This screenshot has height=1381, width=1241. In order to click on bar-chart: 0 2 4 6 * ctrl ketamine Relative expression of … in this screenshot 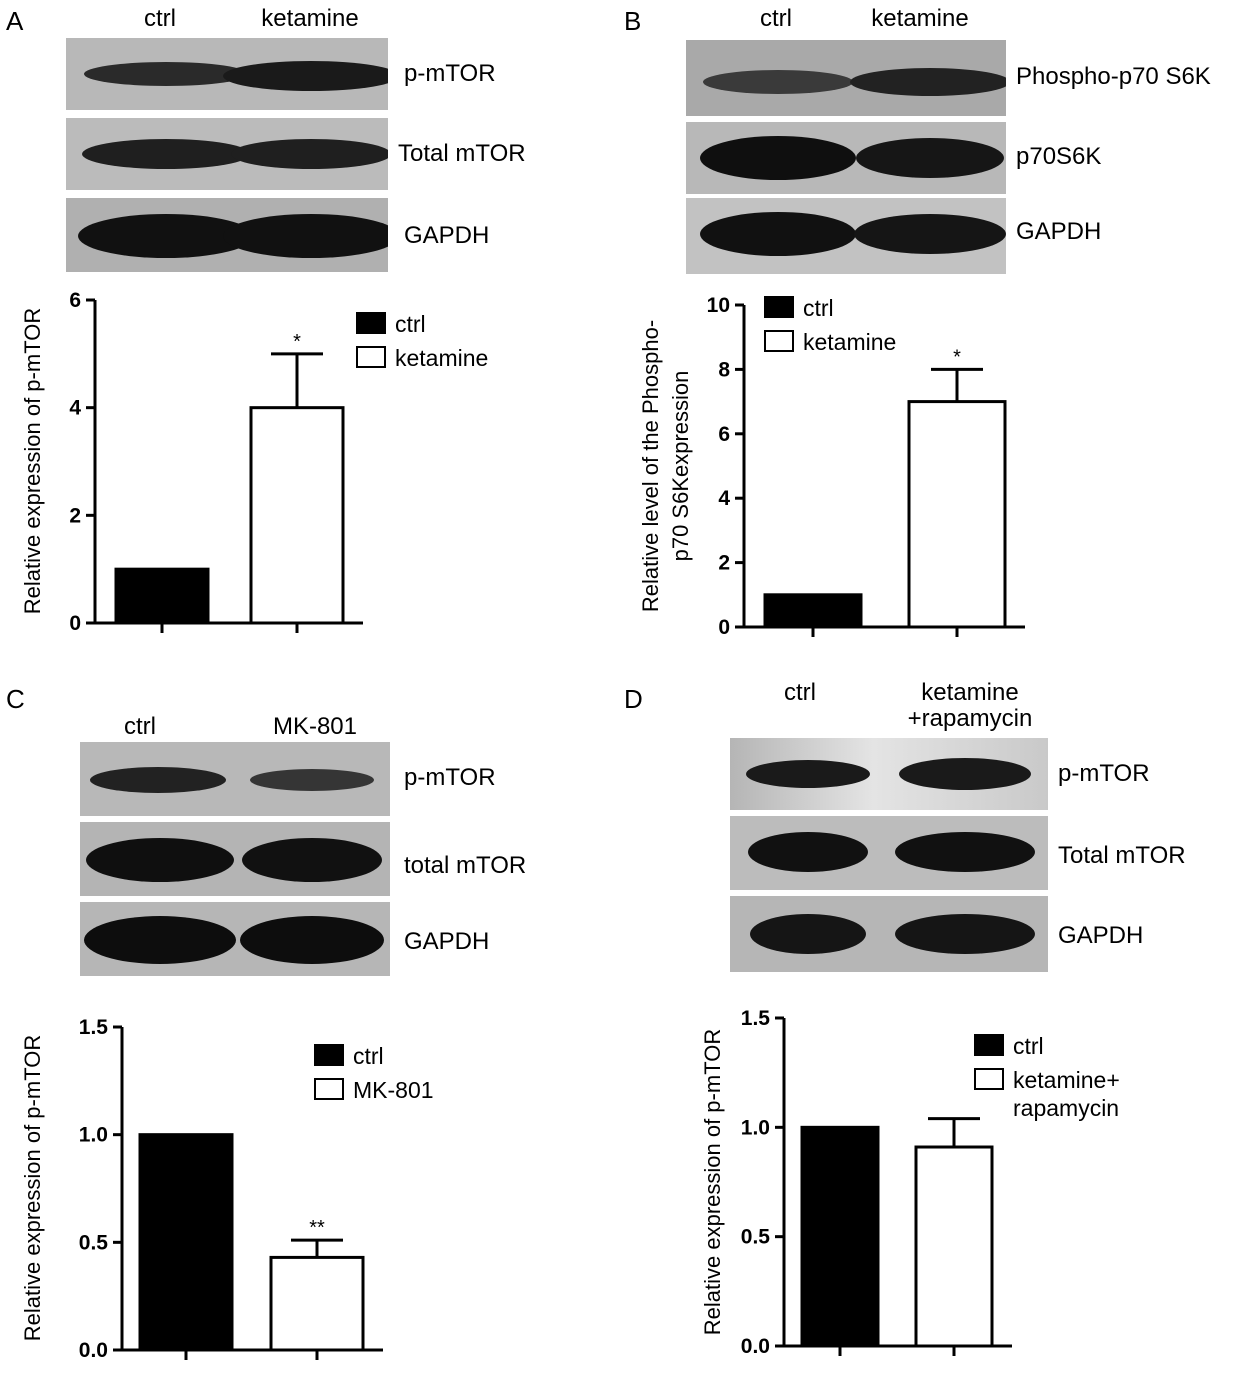, I will do `click(254, 462)`.